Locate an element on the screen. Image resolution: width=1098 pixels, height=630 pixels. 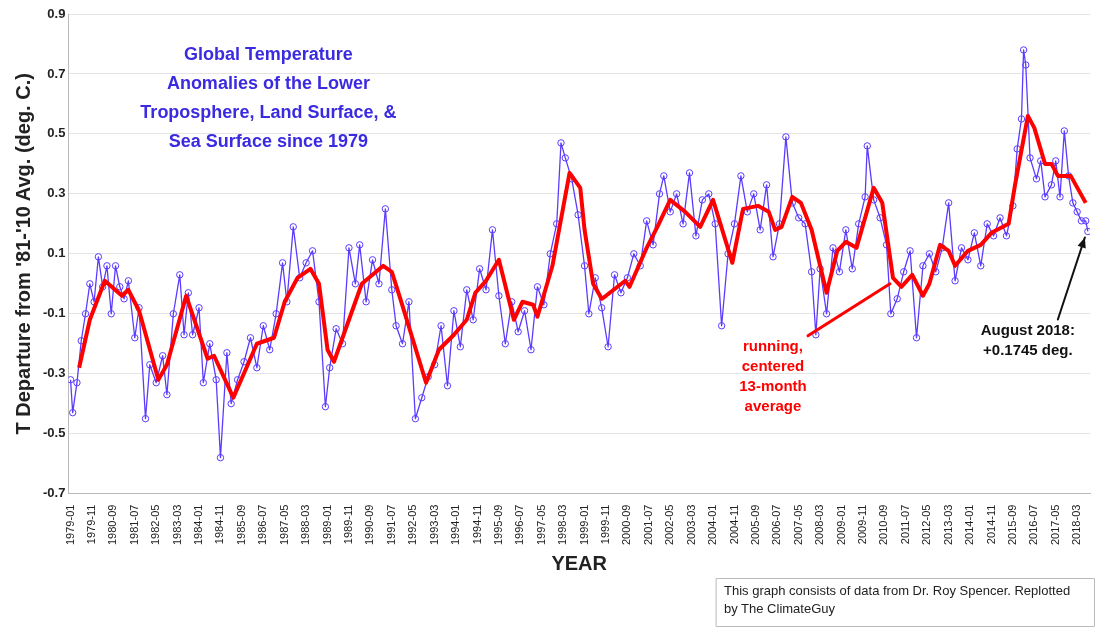
y-tick-label: -0.1 is located at coordinates (54, 313).